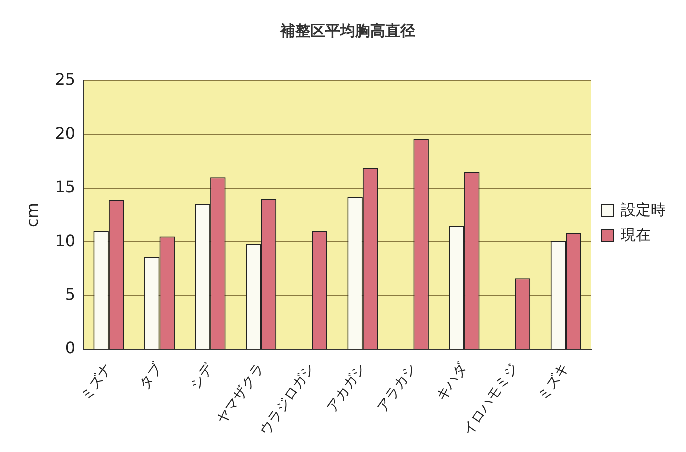  Describe the element at coordinates (32, 215) in the screenshot. I see `y-axis-title: cm` at that location.